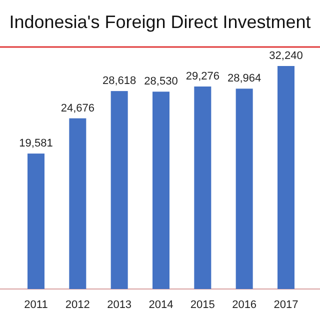  Describe the element at coordinates (36, 305) in the screenshot. I see `x-tick-label: 2011` at that location.